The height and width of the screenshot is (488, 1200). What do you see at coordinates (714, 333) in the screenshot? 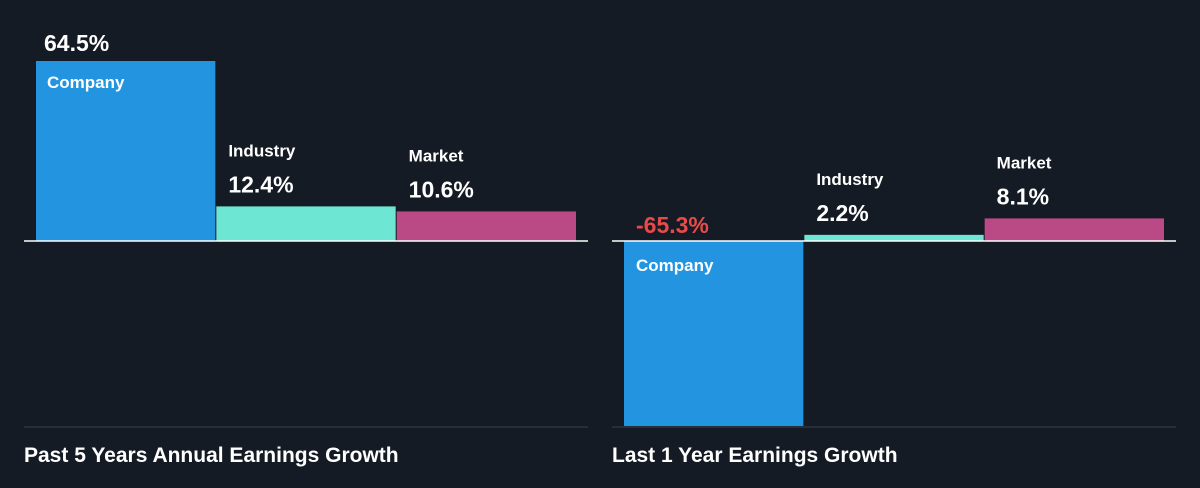
I see `last-1-year-bar-company` at bounding box center [714, 333].